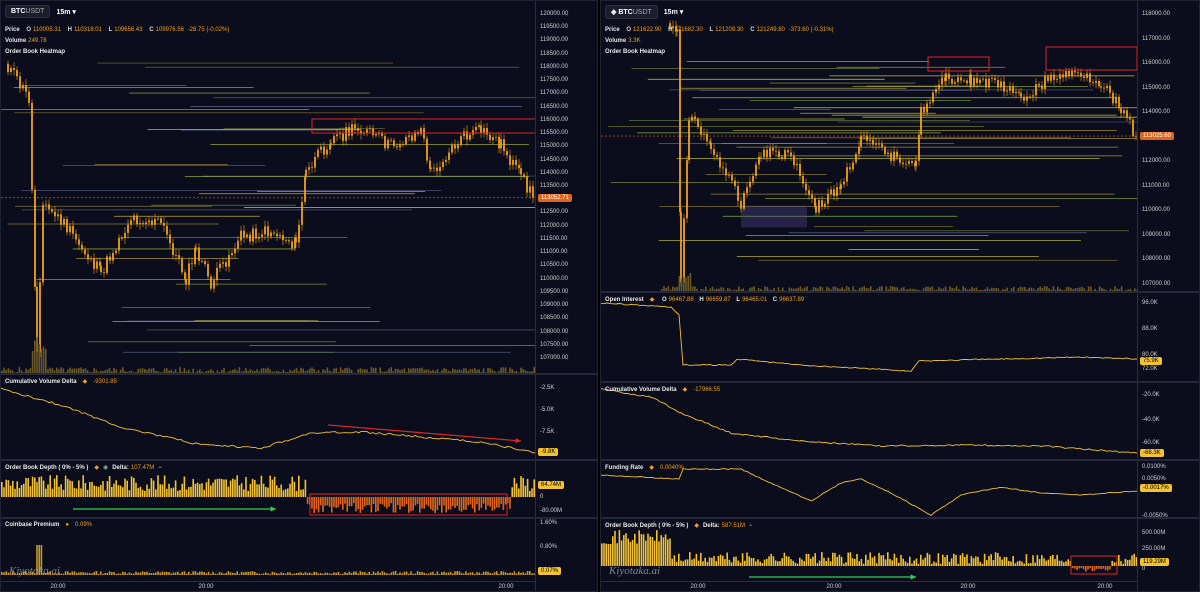  Describe the element at coordinates (28, 11) in the screenshot. I see `left-symbol-selector: BTCUSDT` at that location.